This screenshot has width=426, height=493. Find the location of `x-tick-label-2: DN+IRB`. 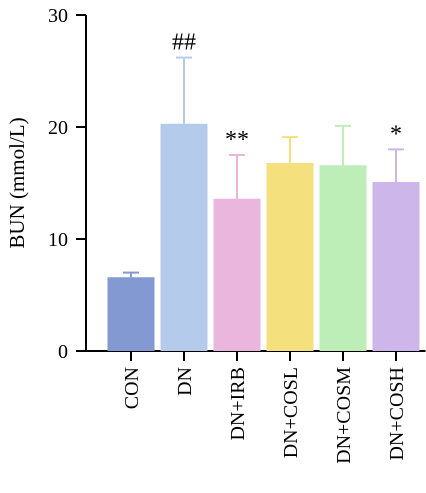

x-tick-label-2: DN+IRB is located at coordinates (238, 404).